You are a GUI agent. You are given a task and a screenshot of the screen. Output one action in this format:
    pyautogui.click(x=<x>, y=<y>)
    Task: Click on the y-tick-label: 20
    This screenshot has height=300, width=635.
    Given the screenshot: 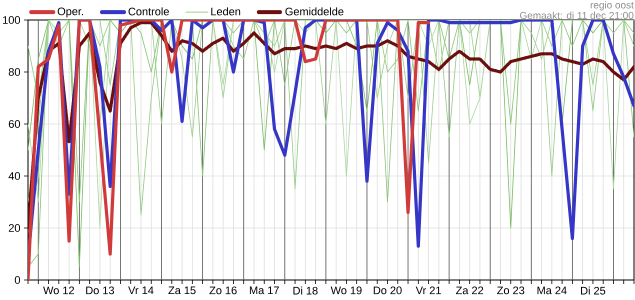 What is the action you would take?
    pyautogui.click(x=14, y=228)
    